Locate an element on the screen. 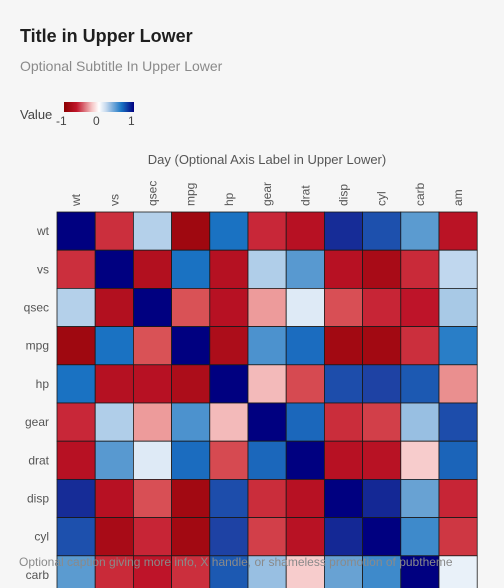 The width and height of the screenshot is (504, 588). heatmap-cell-hp-carb is located at coordinates (420, 384).